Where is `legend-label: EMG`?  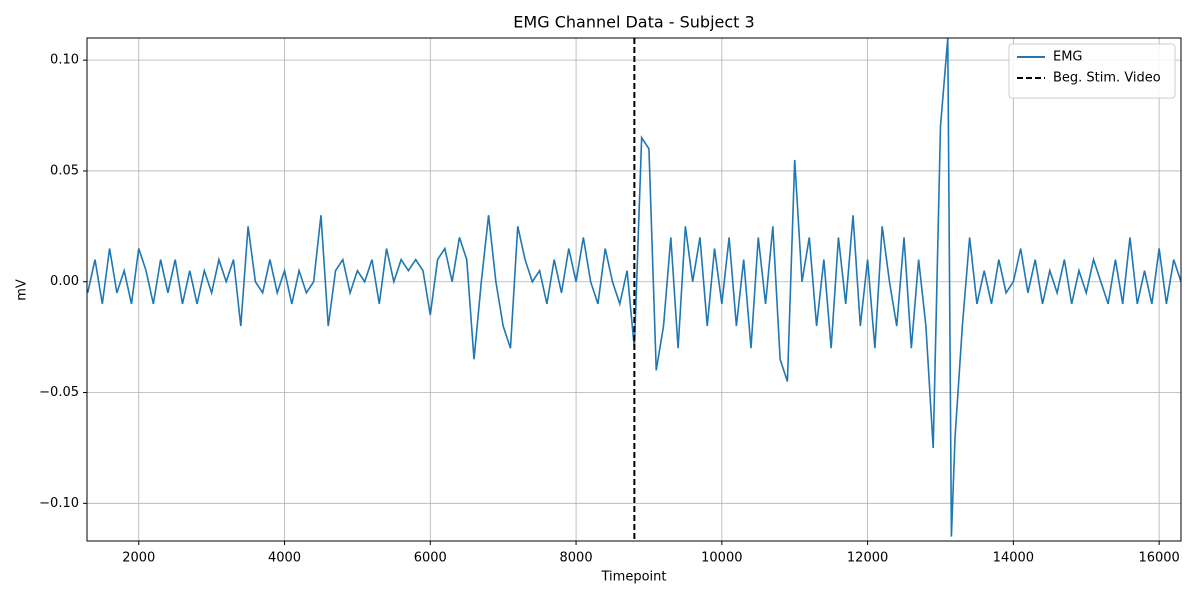 legend-label: EMG is located at coordinates (1068, 57).